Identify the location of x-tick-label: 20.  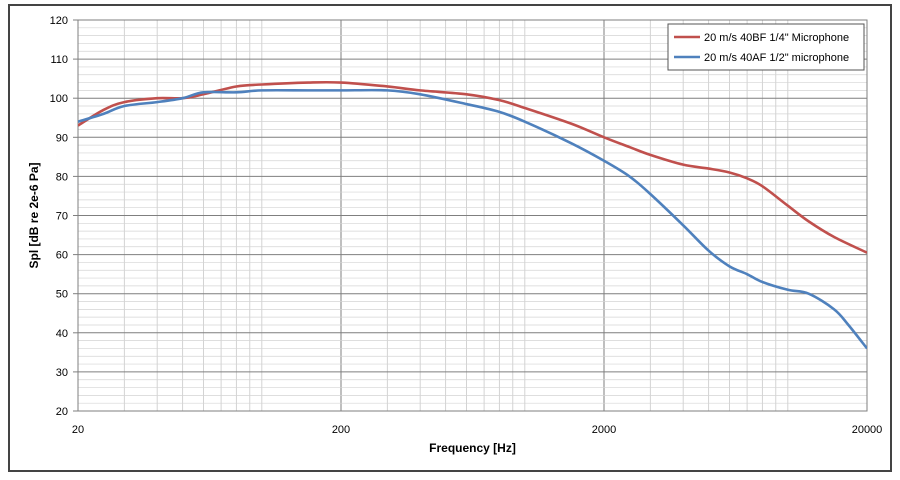
(78, 430).